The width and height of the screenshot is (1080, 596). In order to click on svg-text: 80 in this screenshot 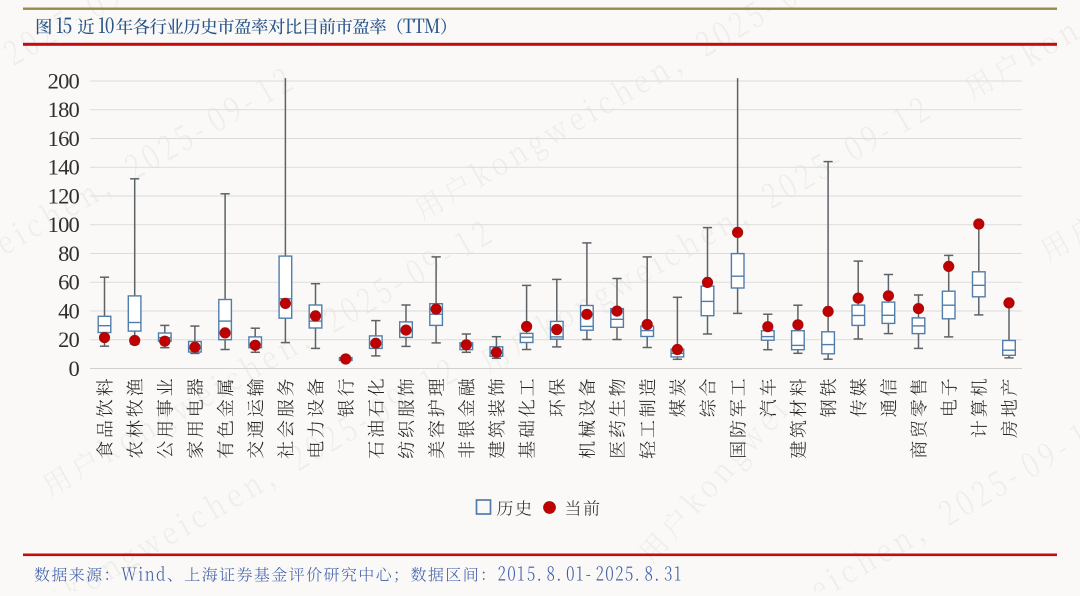, I will do `click(68, 253)`.